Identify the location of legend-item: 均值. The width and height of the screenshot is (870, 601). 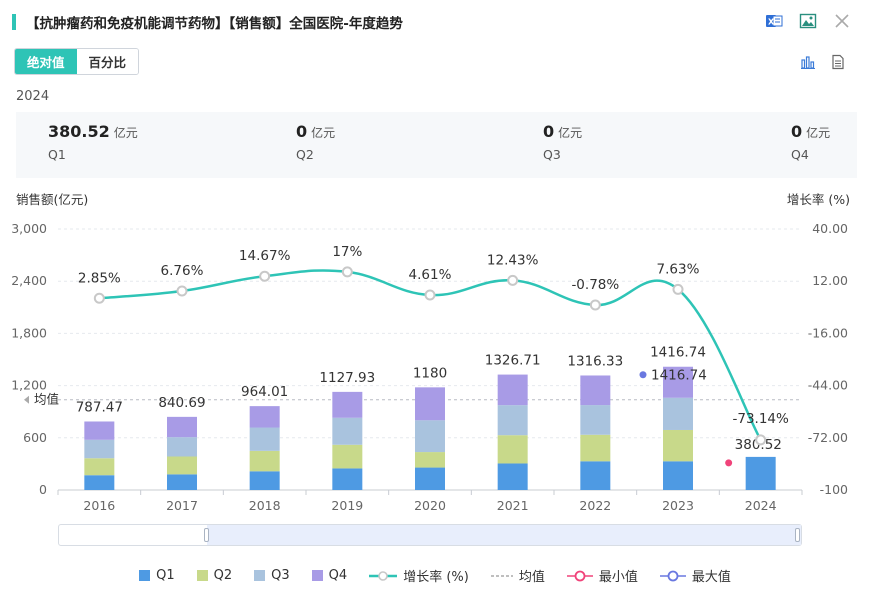
(517, 575).